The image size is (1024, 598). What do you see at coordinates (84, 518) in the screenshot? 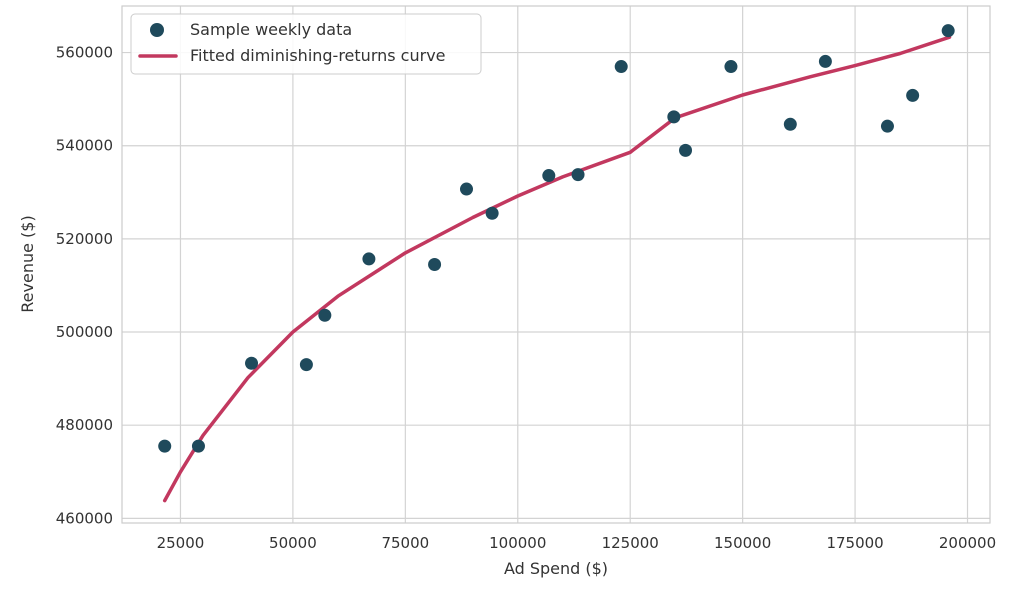
I see `y-tick-label: 460000` at bounding box center [84, 518].